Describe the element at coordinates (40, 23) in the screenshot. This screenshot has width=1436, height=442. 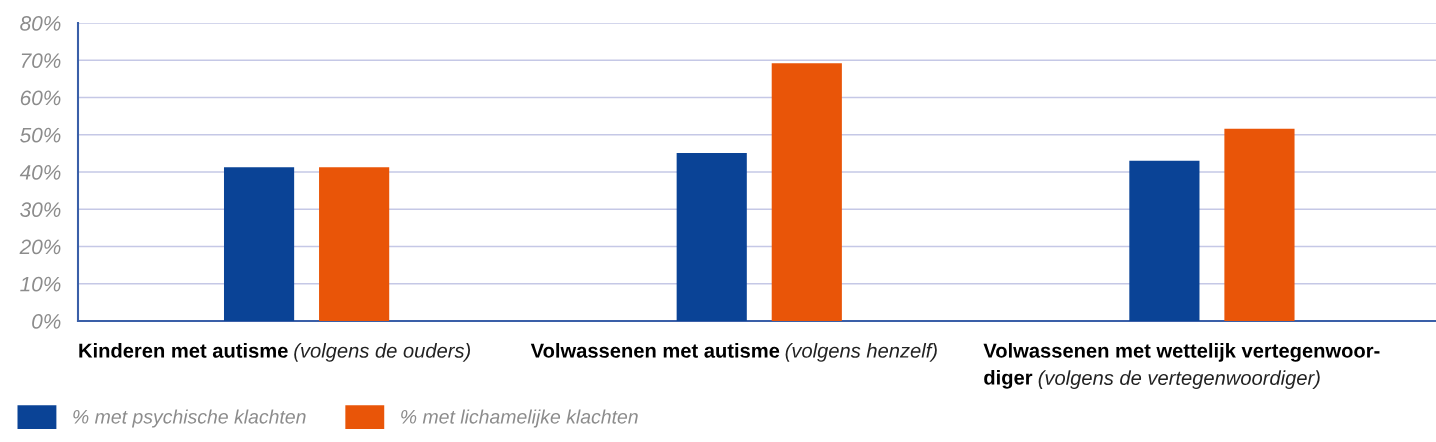
I see `y-tick-label: 80%` at that location.